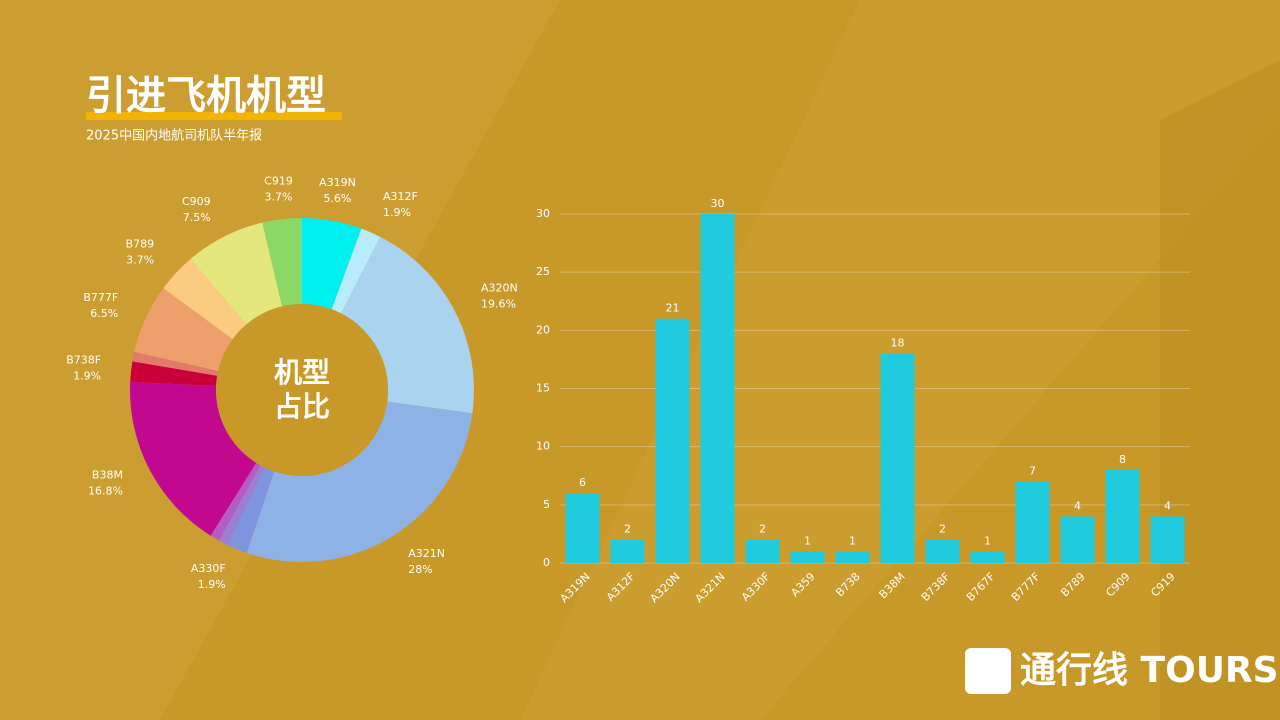 The image size is (1280, 720). What do you see at coordinates (718, 203) in the screenshot?
I see `data-label: 30` at bounding box center [718, 203].